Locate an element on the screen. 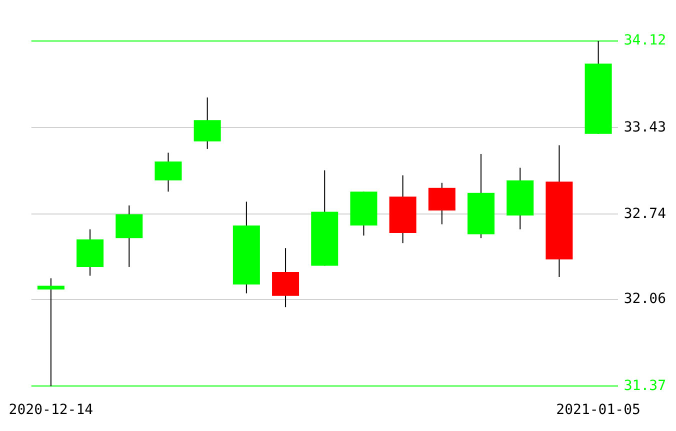 The width and height of the screenshot is (676, 431). y-tick-label: 31.37 is located at coordinates (645, 386).